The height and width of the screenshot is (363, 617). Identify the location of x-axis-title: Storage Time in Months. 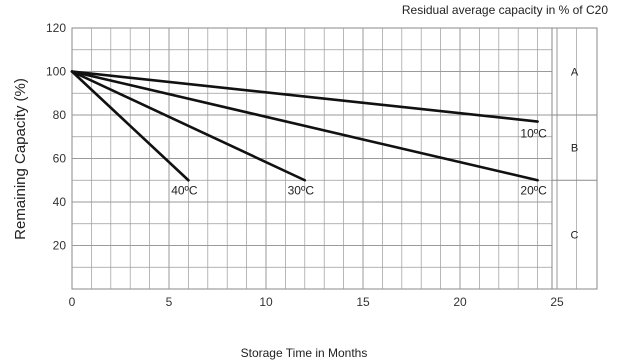
(304, 353).